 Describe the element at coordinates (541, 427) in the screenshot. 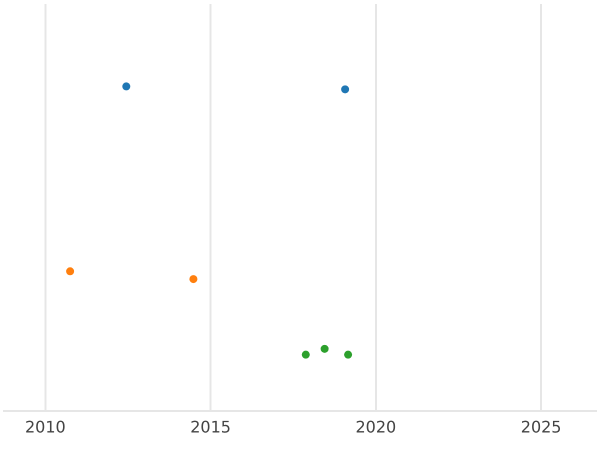

I see `x-tick-label: 2025` at that location.